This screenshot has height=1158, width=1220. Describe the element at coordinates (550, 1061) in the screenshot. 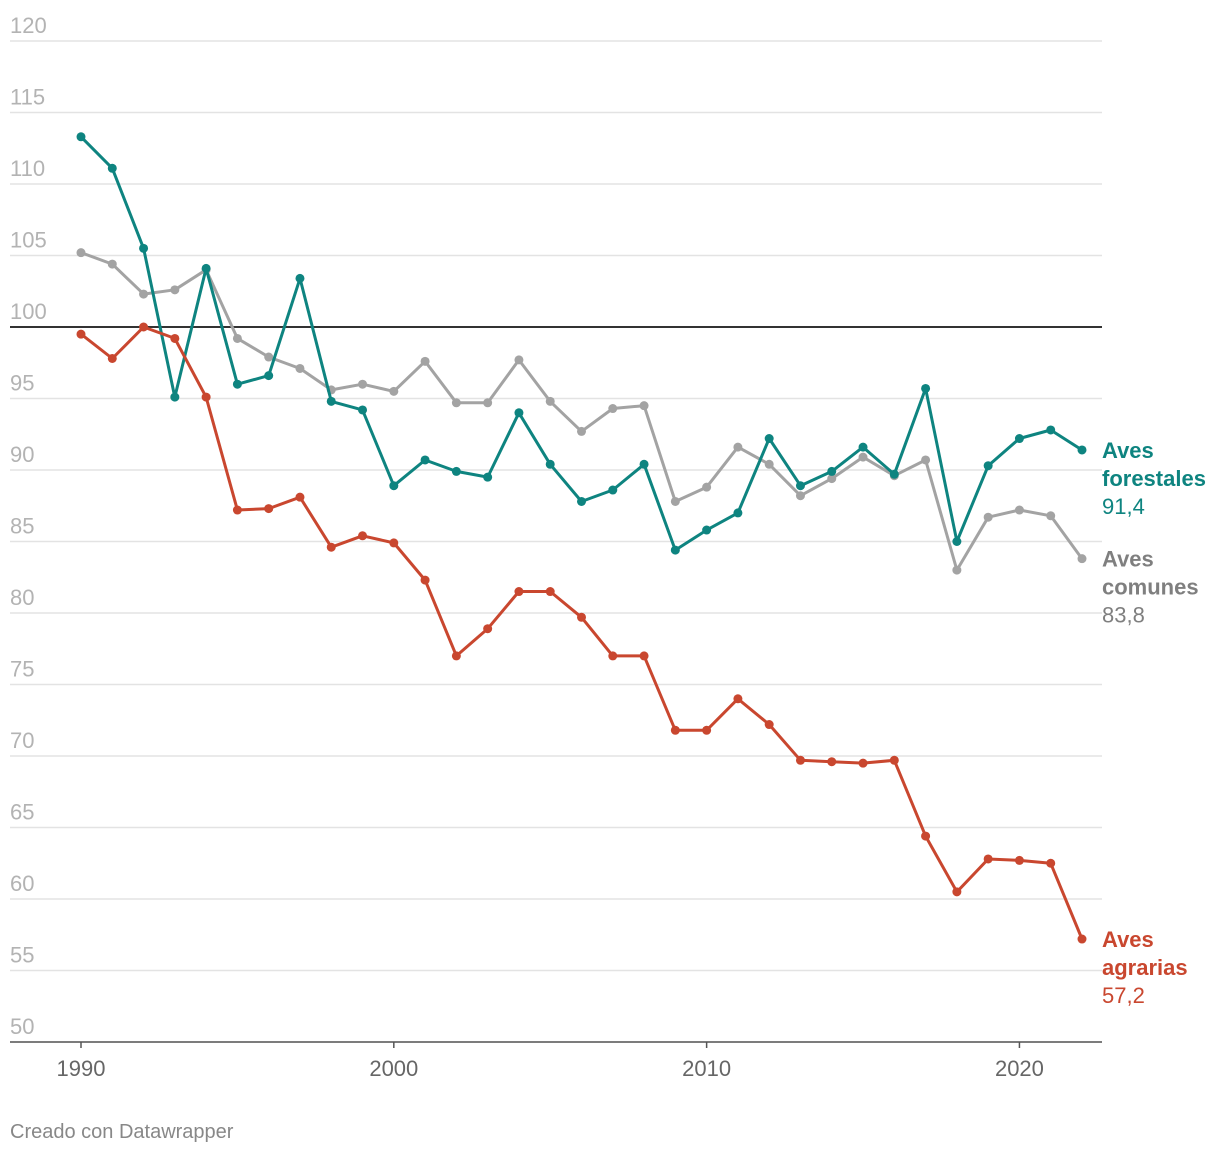

I see `x-axis-tick-labels: 1990 2000 2010 2020` at that location.